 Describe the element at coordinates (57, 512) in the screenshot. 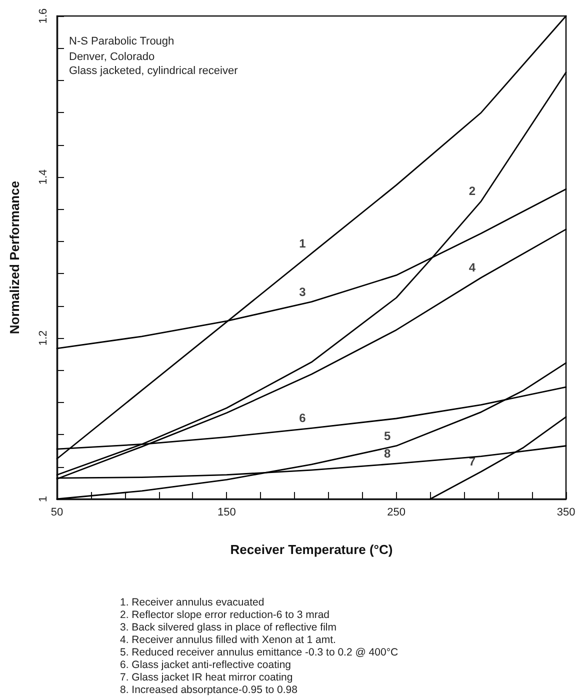

I see `x-tick-label: 50` at that location.